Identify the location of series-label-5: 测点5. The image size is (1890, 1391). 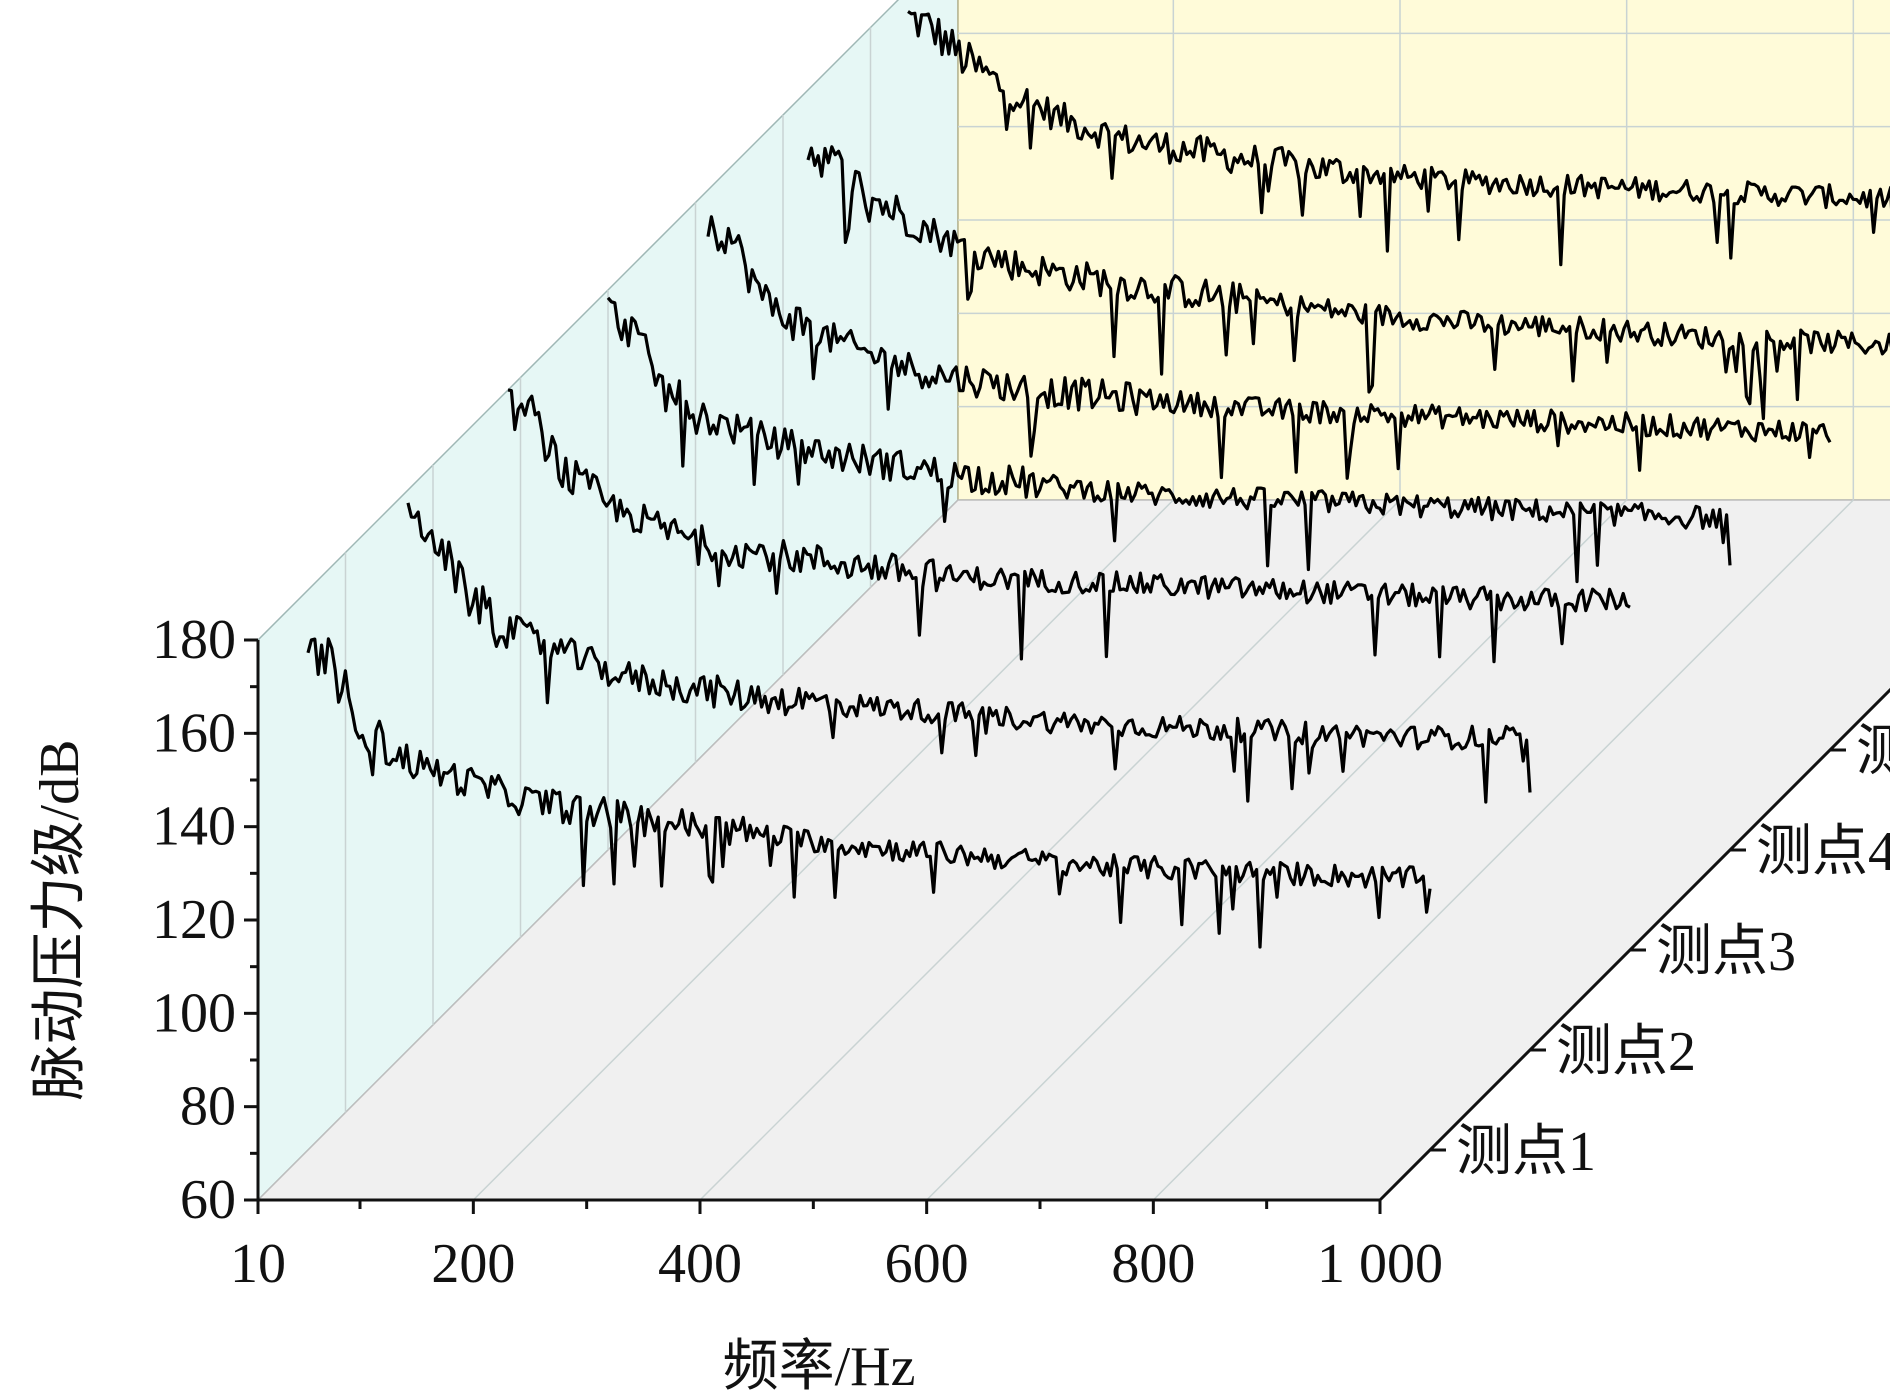
(1873, 752).